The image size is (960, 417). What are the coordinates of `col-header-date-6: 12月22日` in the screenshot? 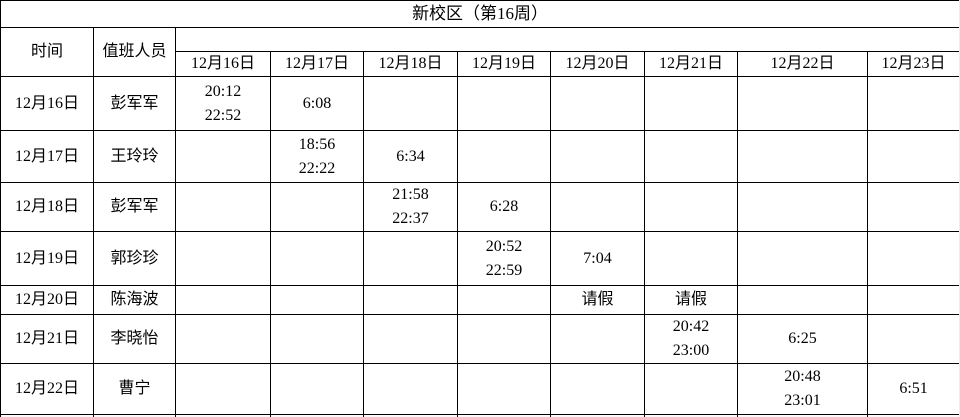 It's located at (802, 64).